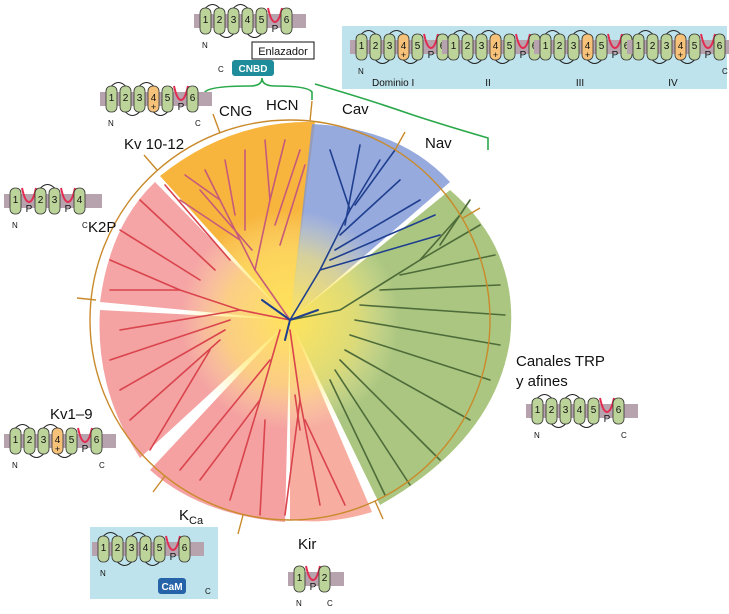  I want to click on label-k2p: K2P, so click(102, 227).